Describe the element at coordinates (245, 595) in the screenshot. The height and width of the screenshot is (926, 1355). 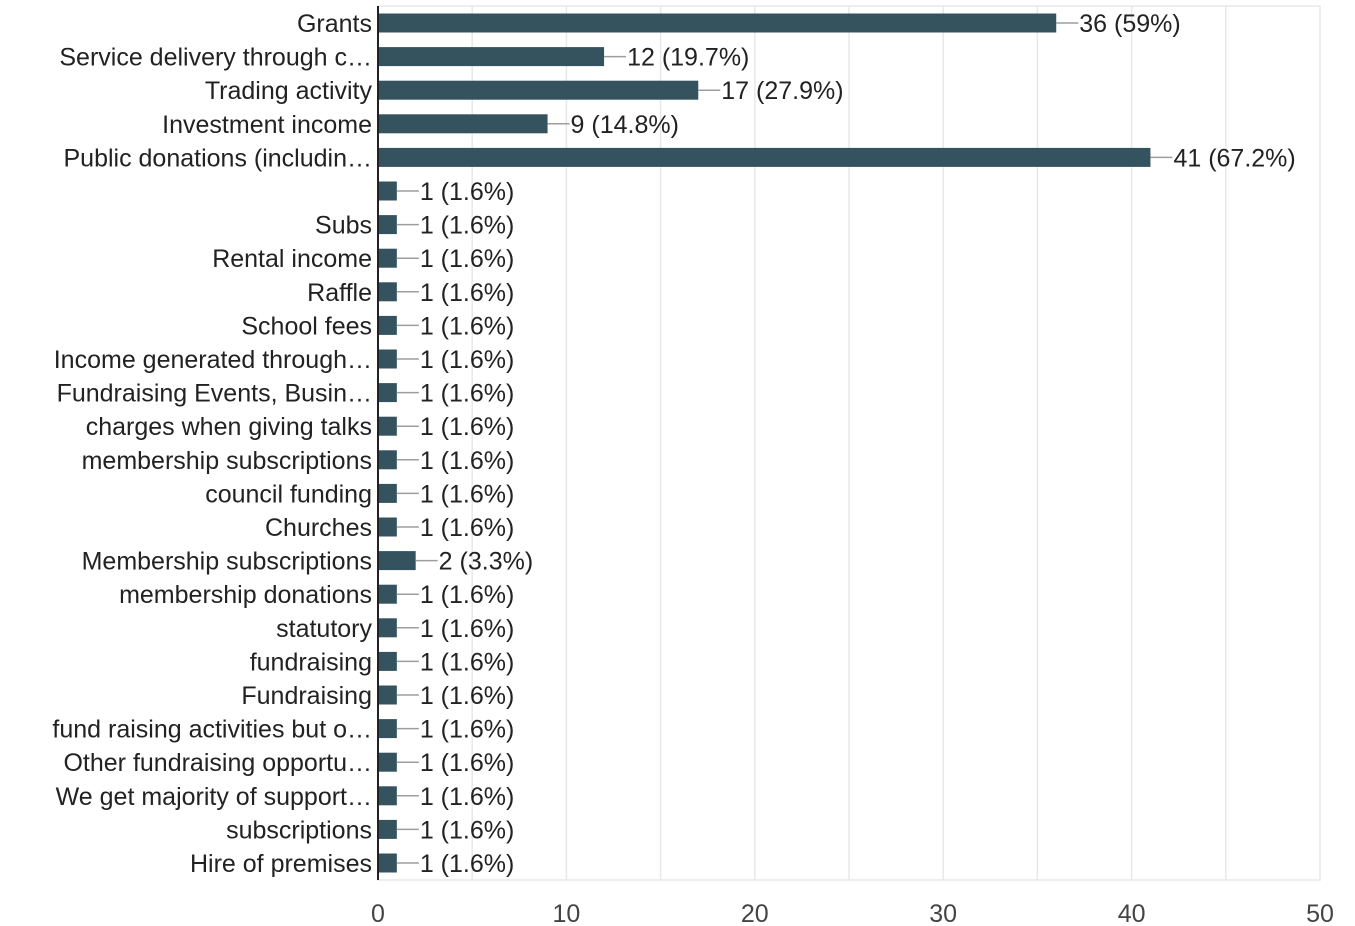
I see `category-label: membership donations` at that location.